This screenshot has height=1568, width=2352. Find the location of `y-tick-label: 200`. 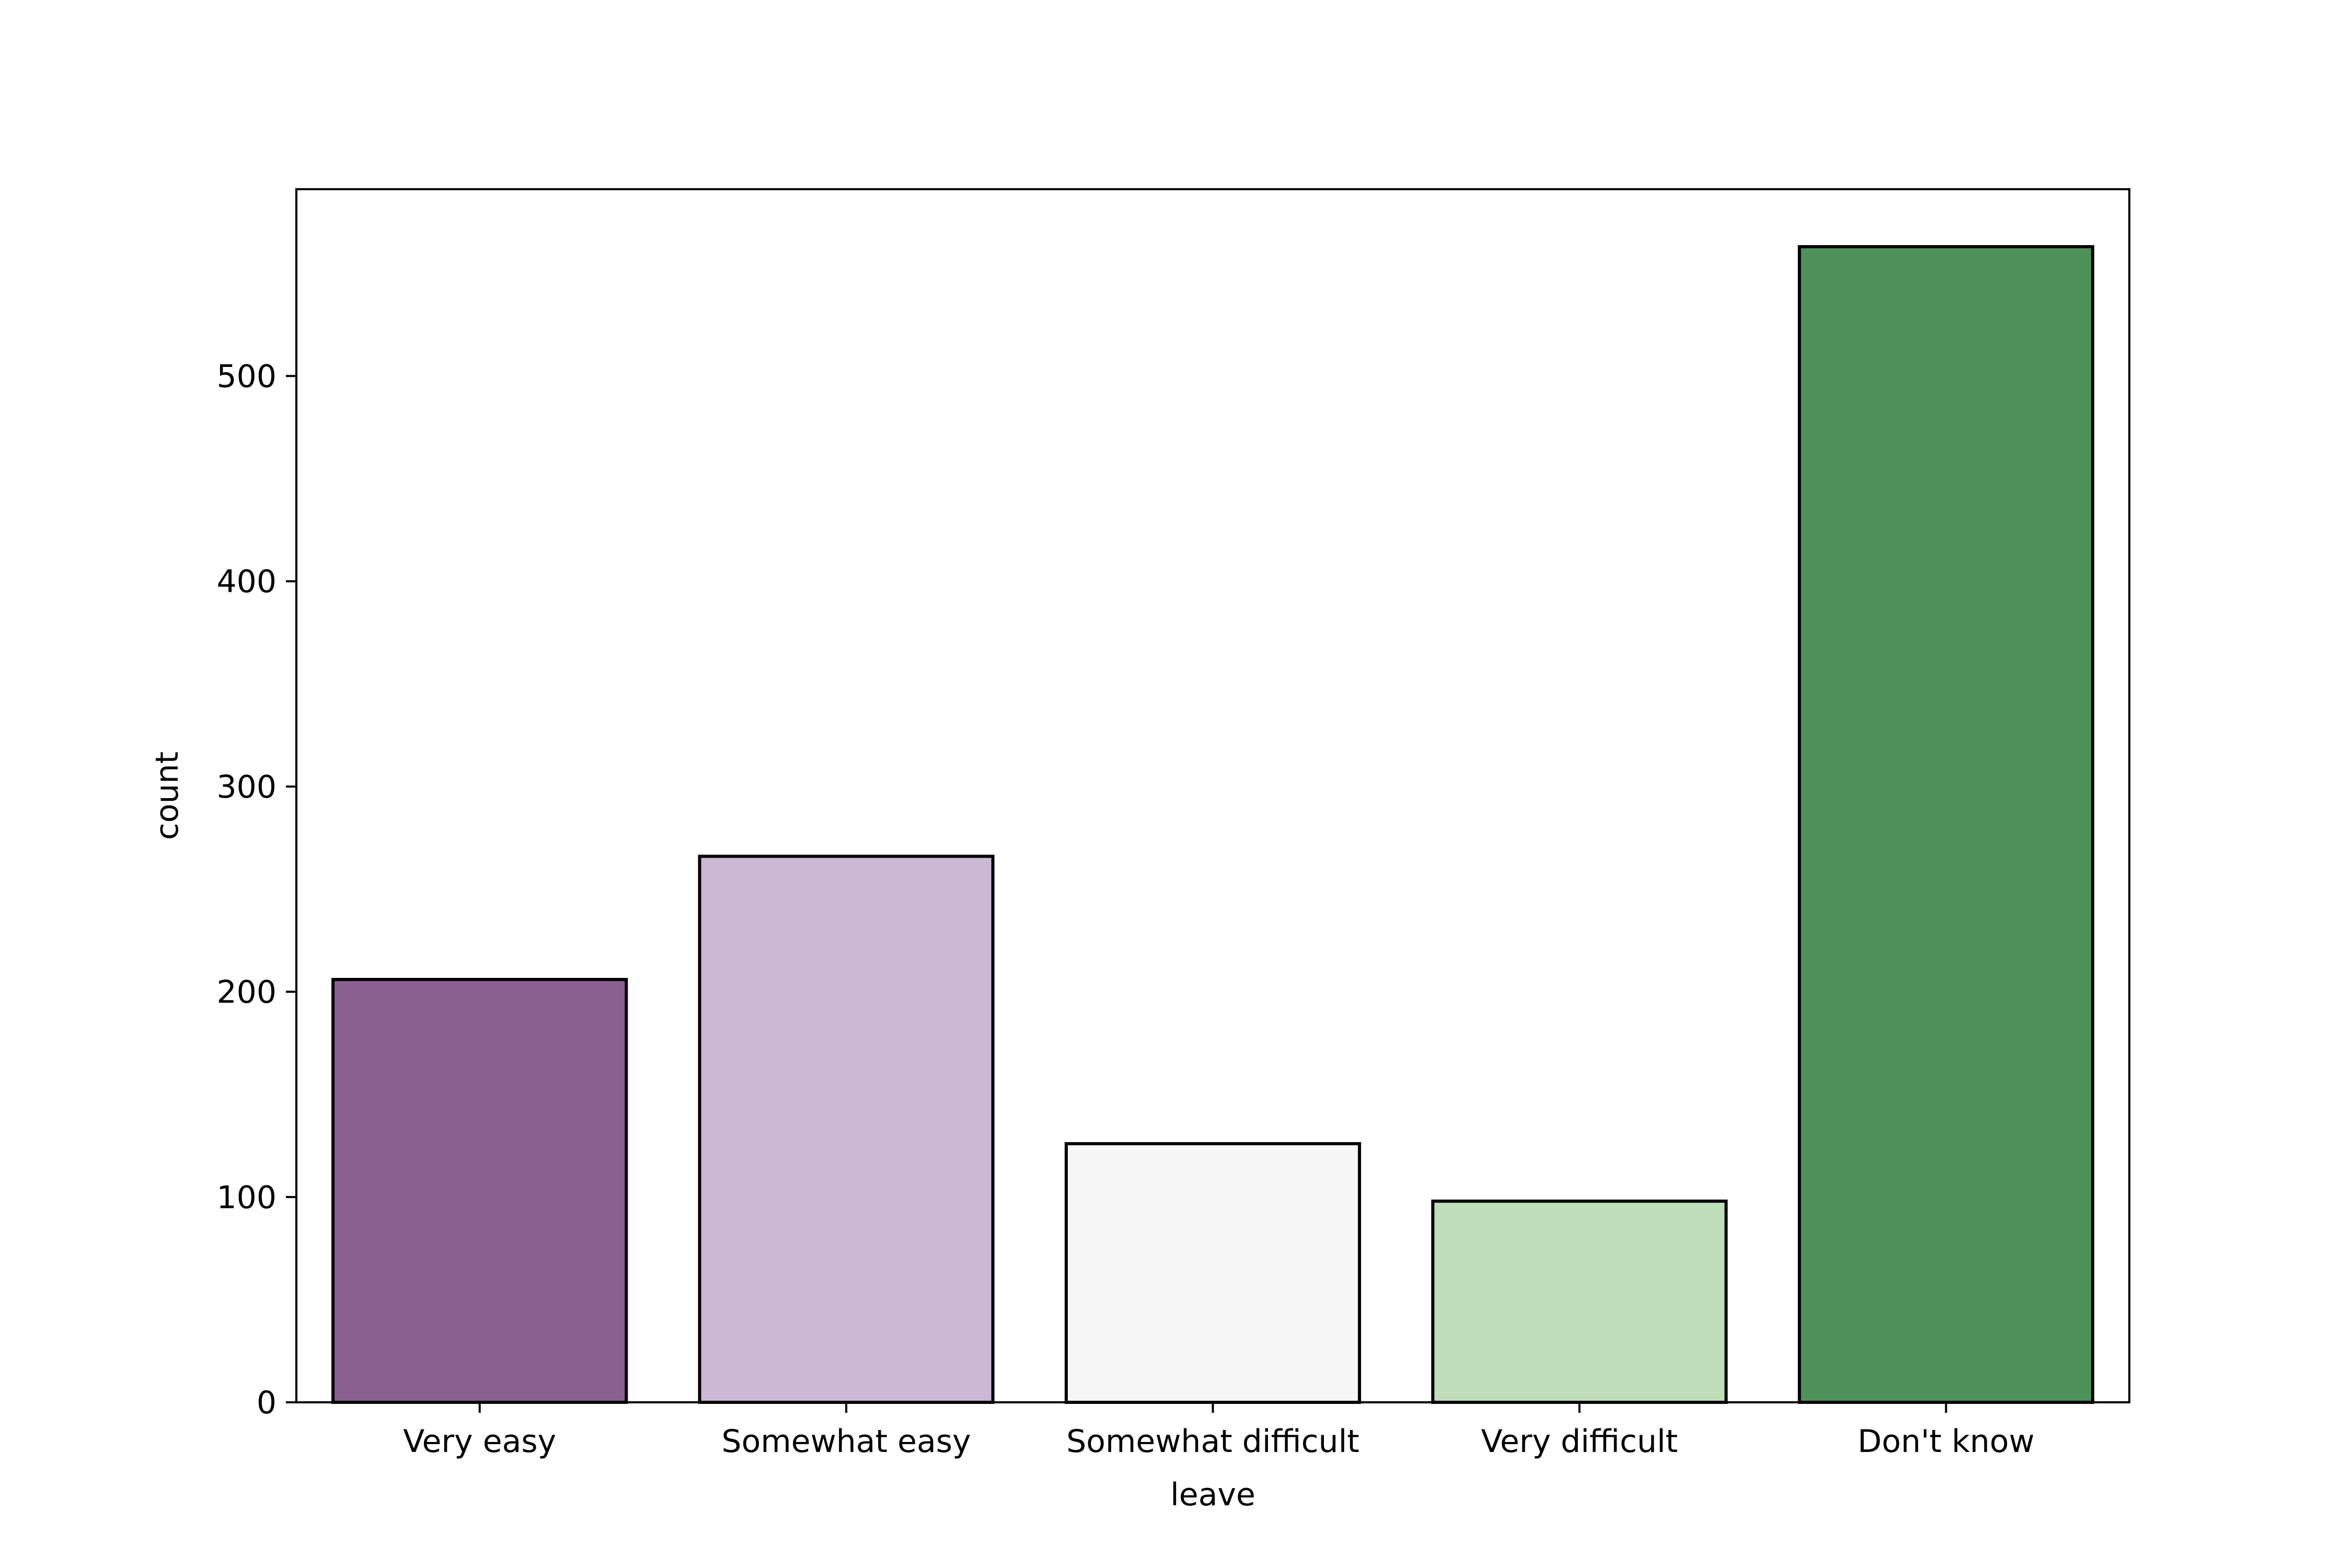

y-tick-label: 200 is located at coordinates (246, 992).